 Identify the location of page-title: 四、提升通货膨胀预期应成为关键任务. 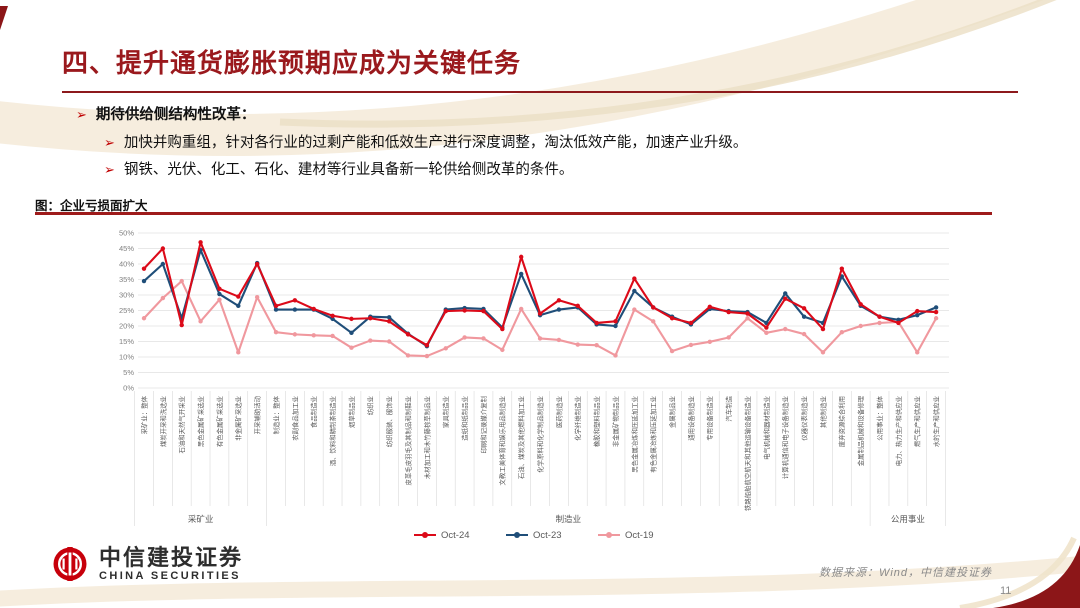
(292, 63).